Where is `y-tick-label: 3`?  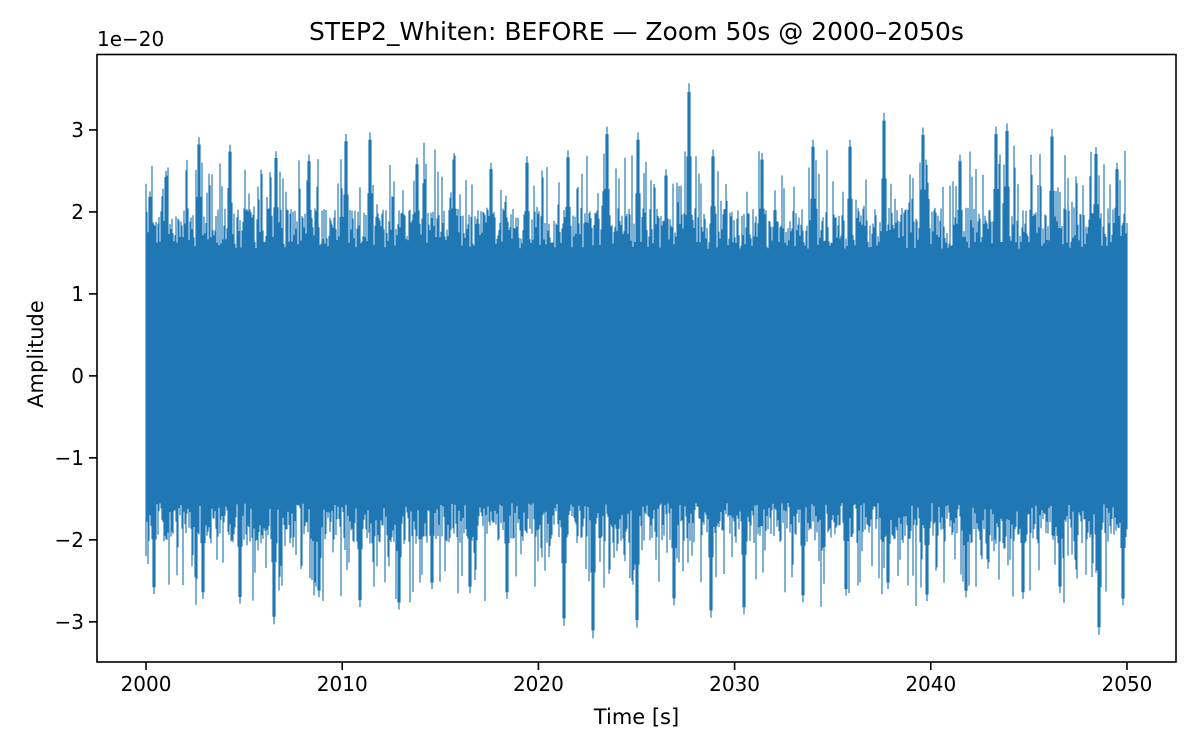 y-tick-label: 3 is located at coordinates (77, 129).